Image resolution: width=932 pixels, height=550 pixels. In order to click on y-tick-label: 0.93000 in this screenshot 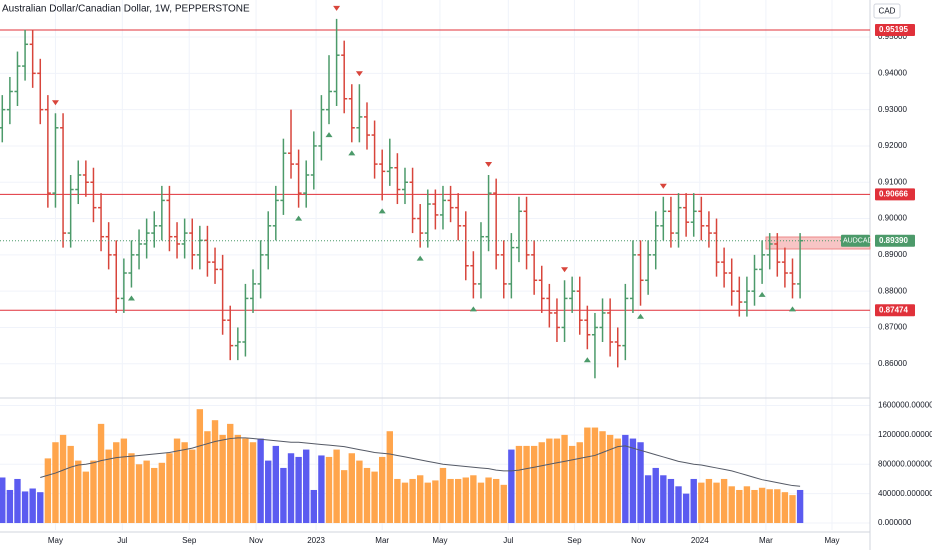, I will do `click(892, 109)`.